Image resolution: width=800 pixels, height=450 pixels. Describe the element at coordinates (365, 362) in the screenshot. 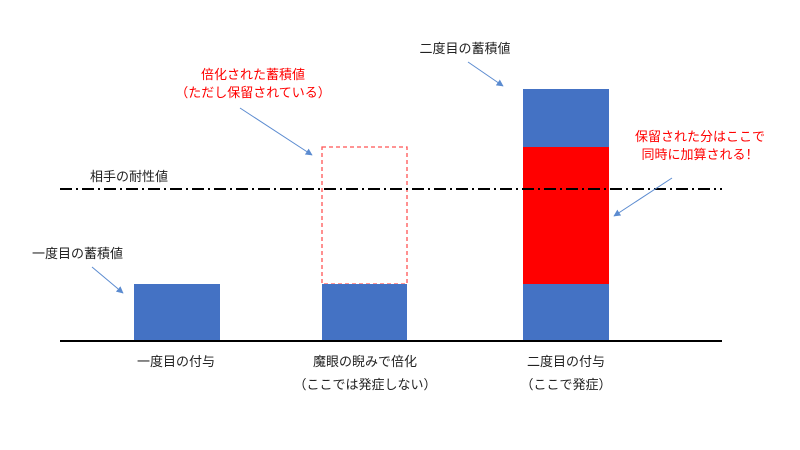

I see `x-label-doubling-line1: 魔眼の睨みで倍化` at that location.